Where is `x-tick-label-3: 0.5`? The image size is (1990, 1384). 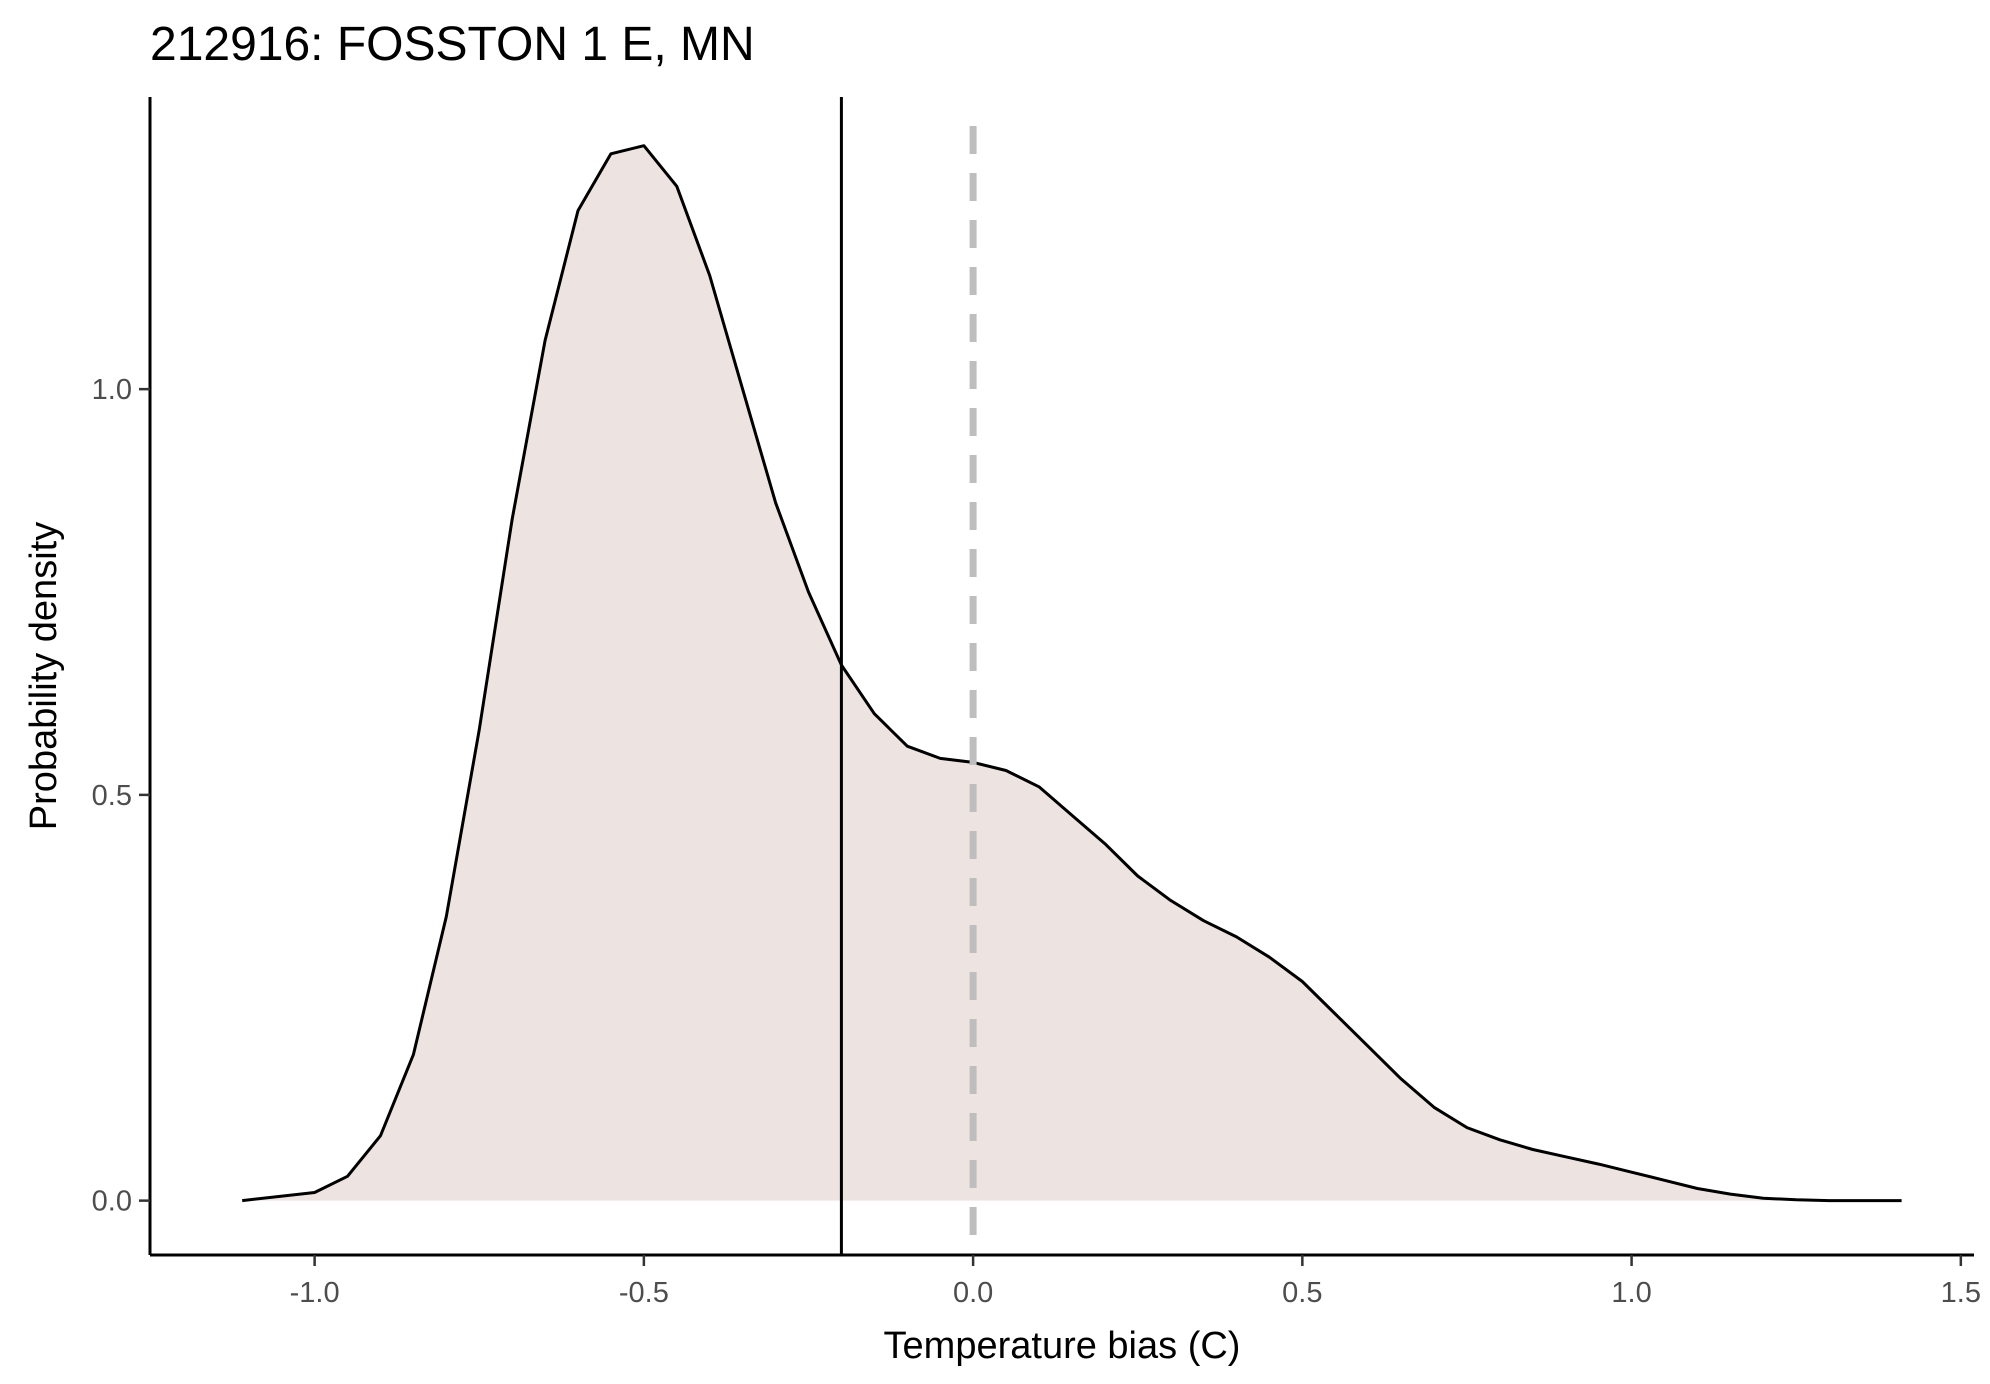 x-tick-label-3: 0.5 is located at coordinates (1302, 1293).